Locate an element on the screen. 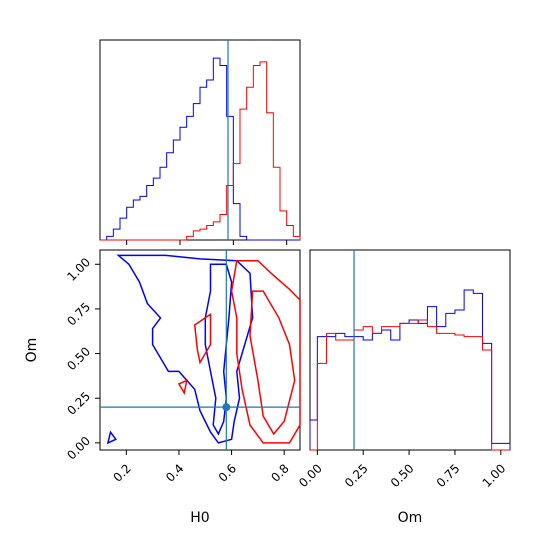 This screenshot has height=550, width=550. hist-om-tick-label: 0.25 is located at coordinates (356, 475).